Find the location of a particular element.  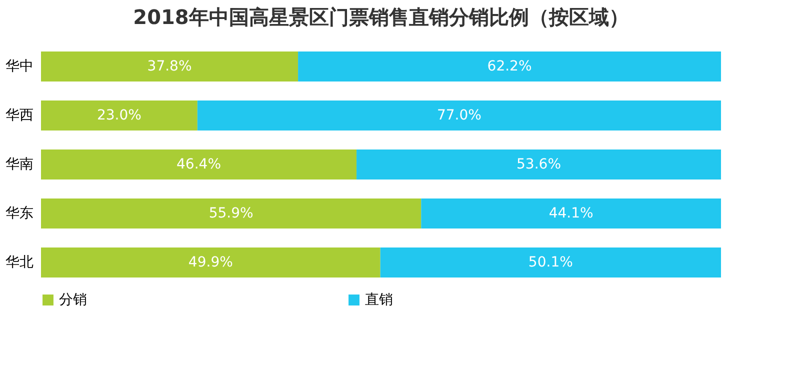

data-label: 49.9% is located at coordinates (210, 262).